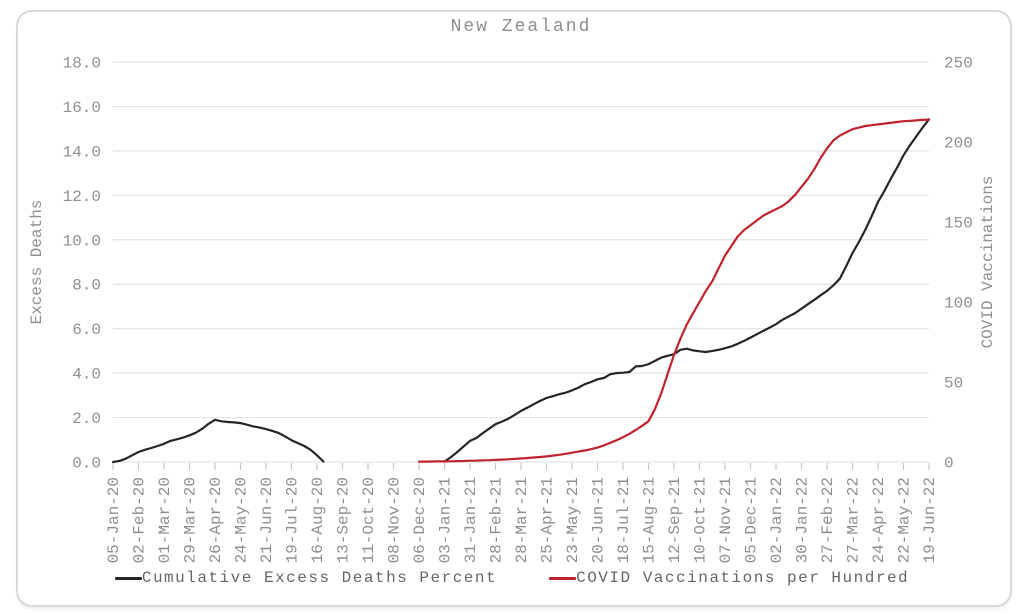 This screenshot has width=1024, height=615. Describe the element at coordinates (446, 520) in the screenshot. I see `x-axis-tick-label: 03-Jan-21` at that location.